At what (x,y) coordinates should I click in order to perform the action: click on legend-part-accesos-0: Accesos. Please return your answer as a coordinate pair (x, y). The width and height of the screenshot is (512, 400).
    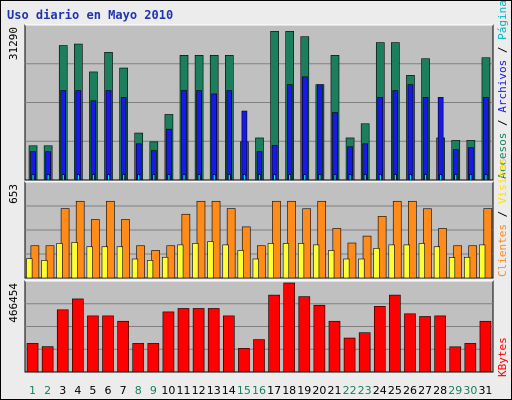
    Looking at the image, I should click on (502, 152).